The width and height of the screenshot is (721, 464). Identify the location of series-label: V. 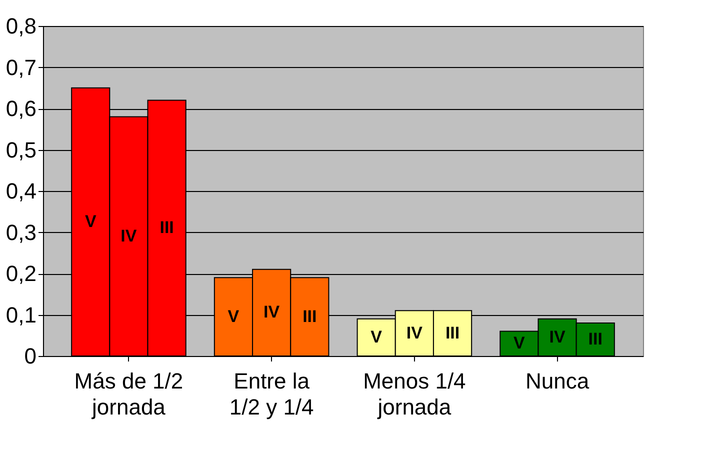
(520, 343).